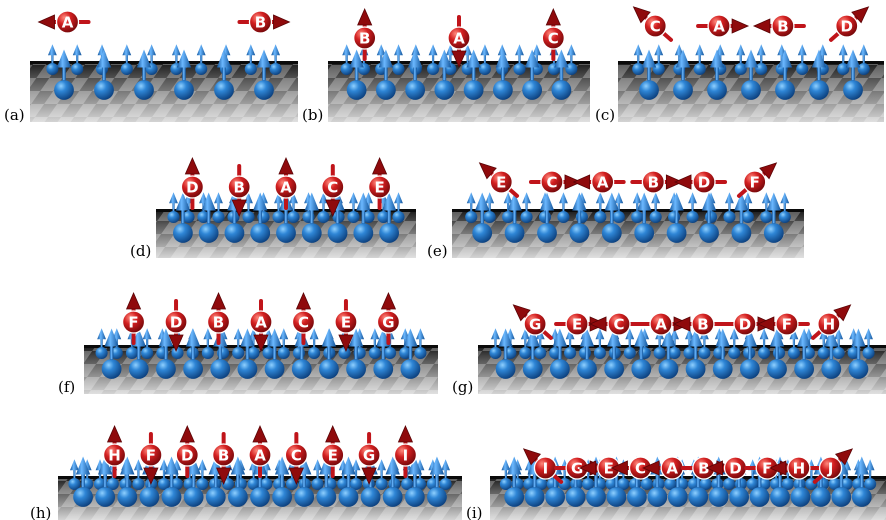 This screenshot has width=886, height=520. What do you see at coordinates (133, 318) in the screenshot?
I see `adatom-f: F` at bounding box center [133, 318].